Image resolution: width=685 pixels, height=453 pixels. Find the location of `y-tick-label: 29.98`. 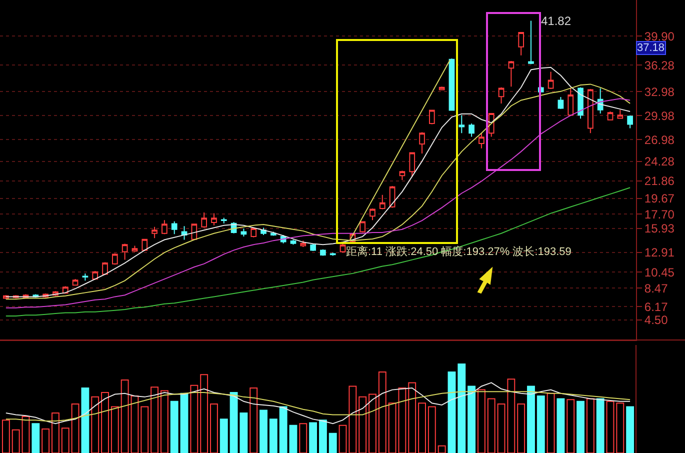

y-tick-label: 29.98 is located at coordinates (659, 115).